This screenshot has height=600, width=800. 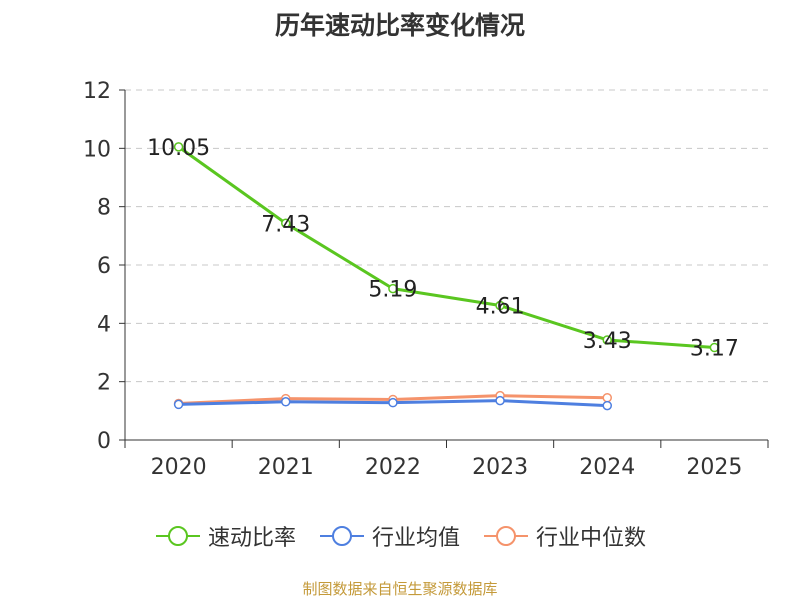 I want to click on legend-item-industry-mean: 行业均值, so click(x=389, y=536).